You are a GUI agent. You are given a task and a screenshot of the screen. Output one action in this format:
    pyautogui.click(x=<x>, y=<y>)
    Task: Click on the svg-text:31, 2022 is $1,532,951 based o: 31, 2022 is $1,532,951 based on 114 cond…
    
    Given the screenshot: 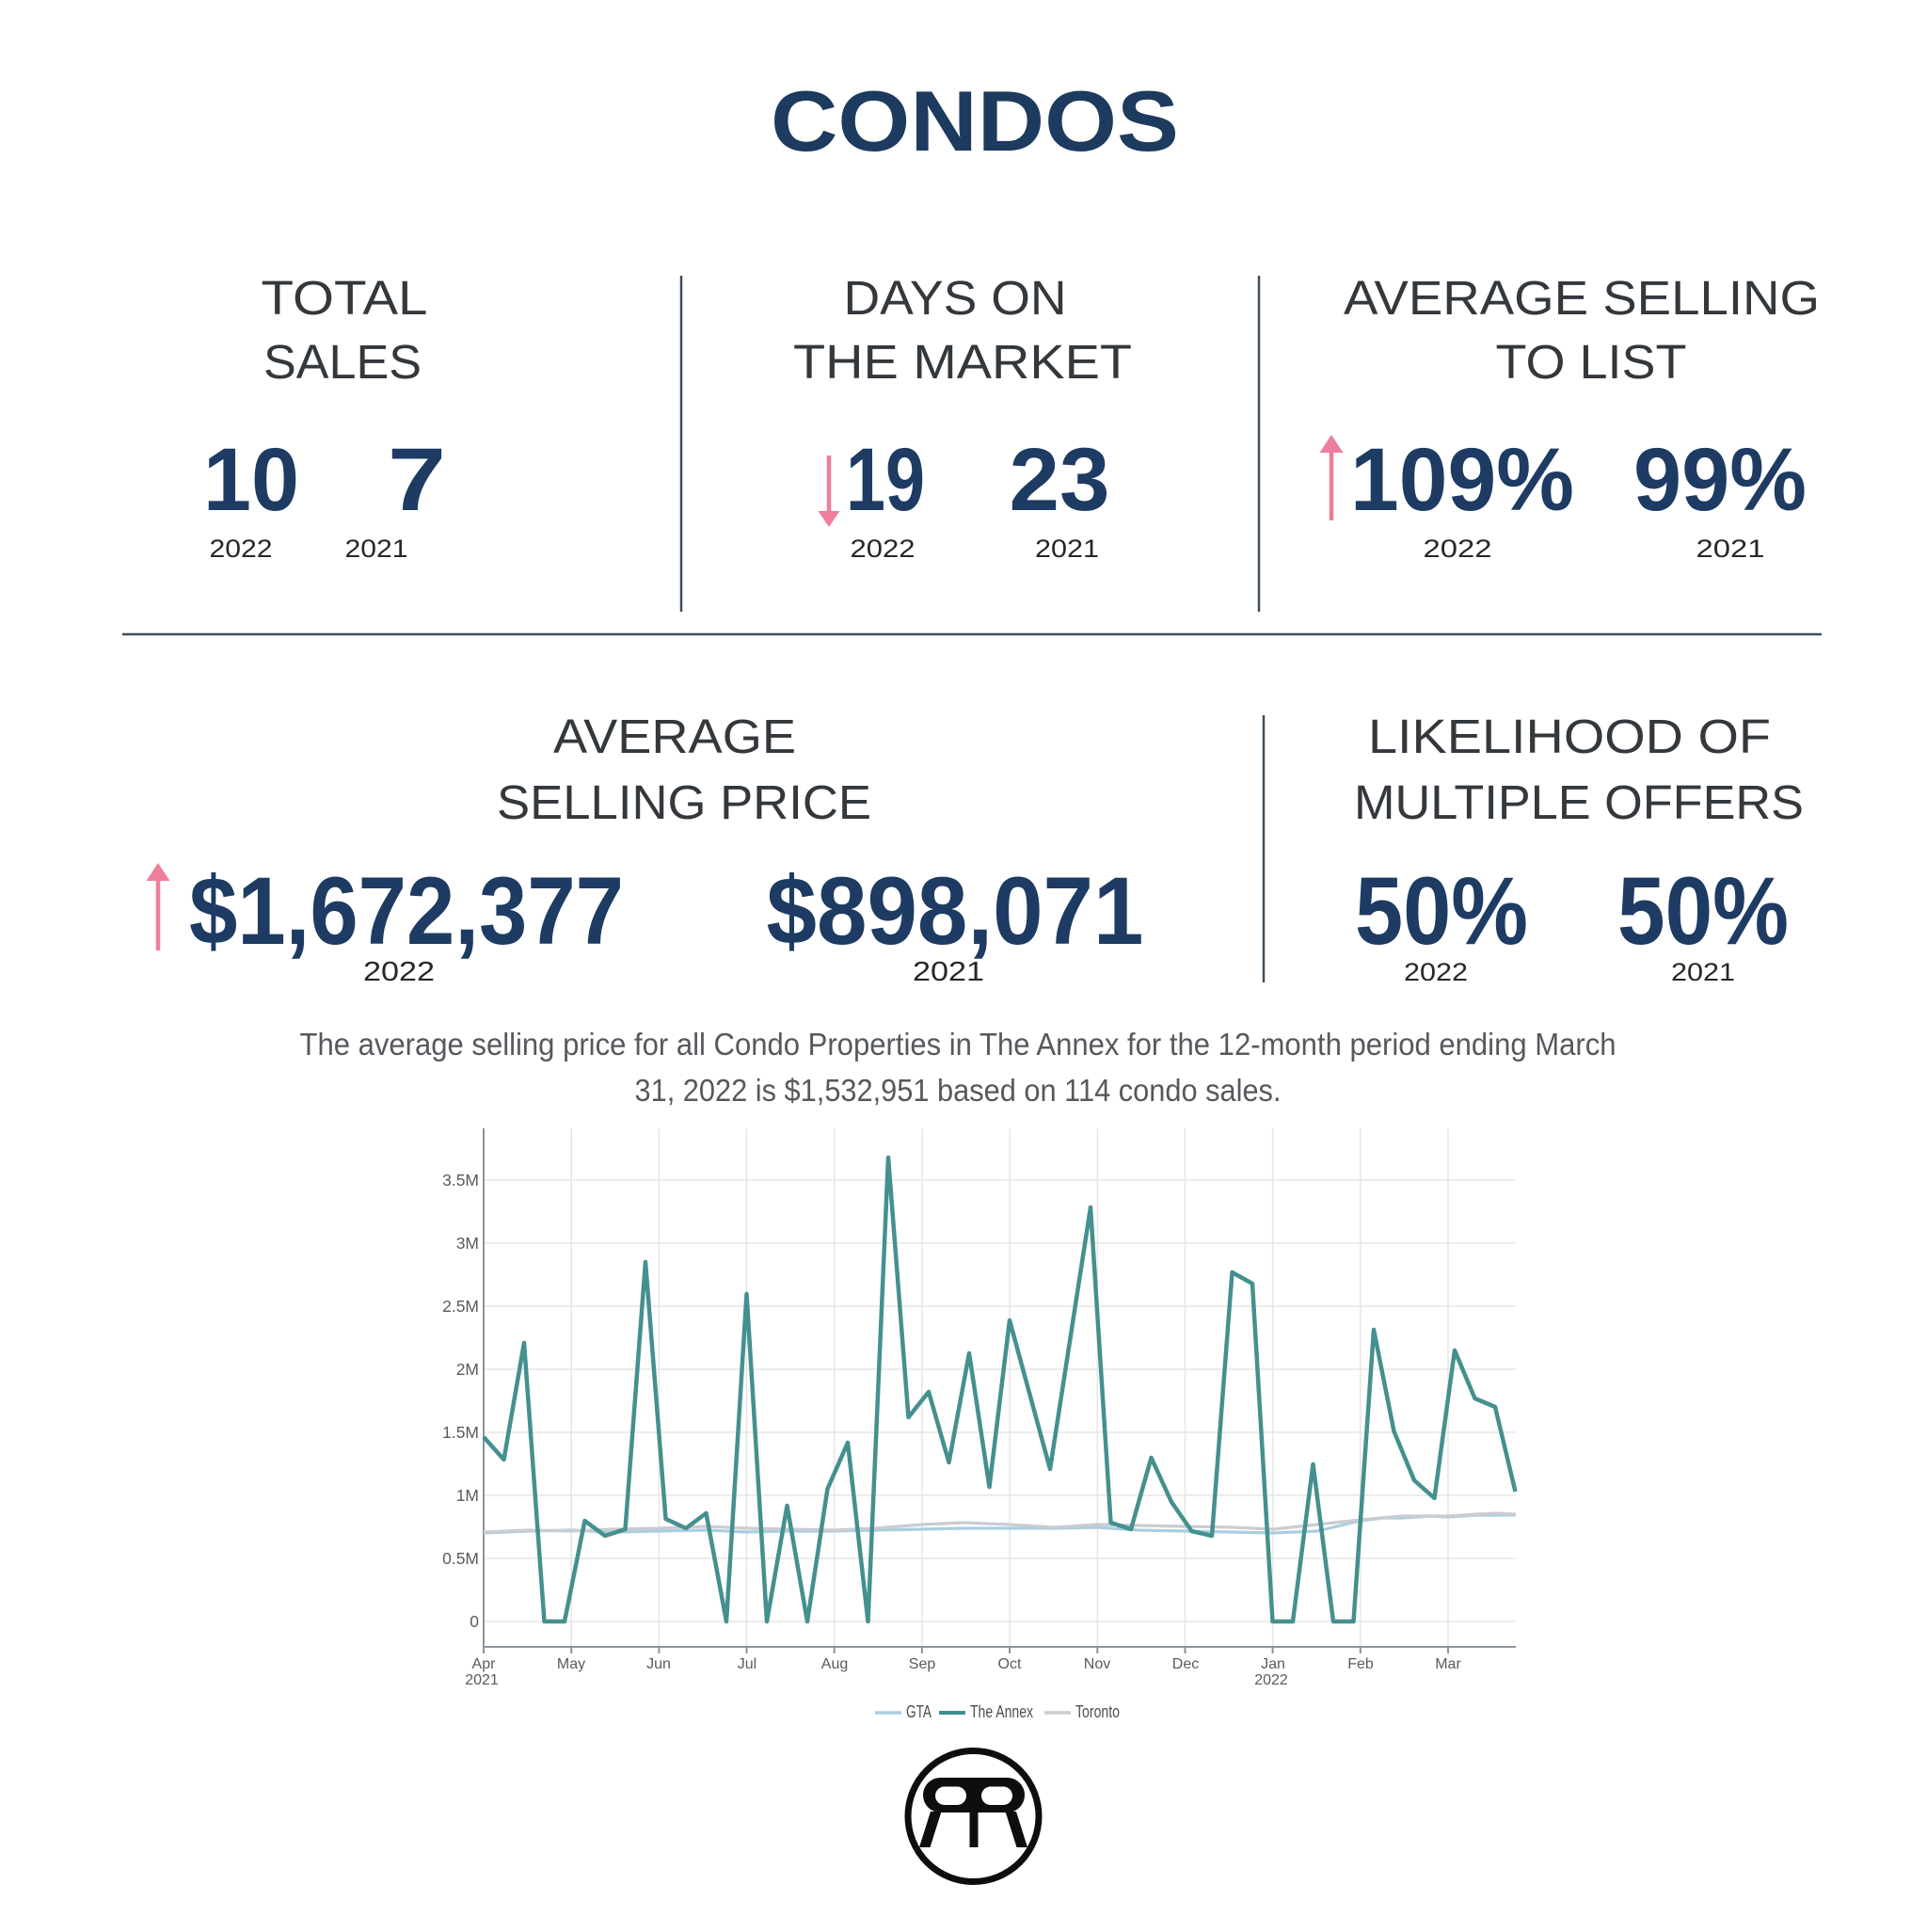 What is the action you would take?
    pyautogui.click(x=958, y=1090)
    